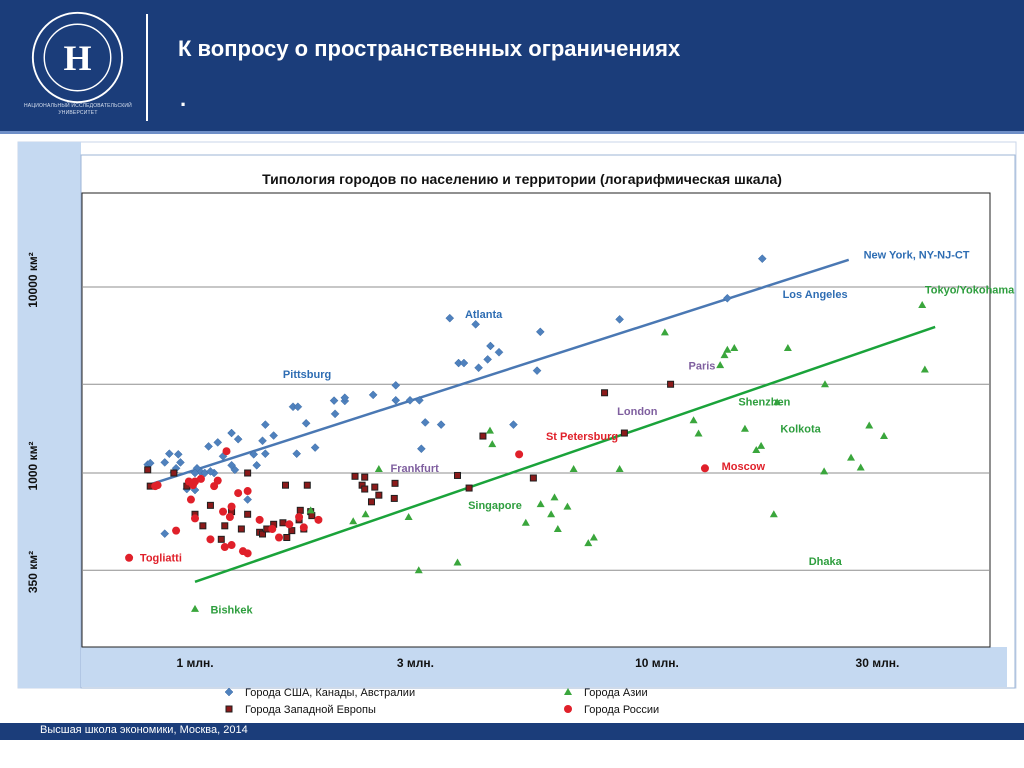 The width and height of the screenshot is (1024, 768). Describe the element at coordinates (917, 256) in the screenshot. I see `city-label: New York, NY-NJ-CT` at that location.